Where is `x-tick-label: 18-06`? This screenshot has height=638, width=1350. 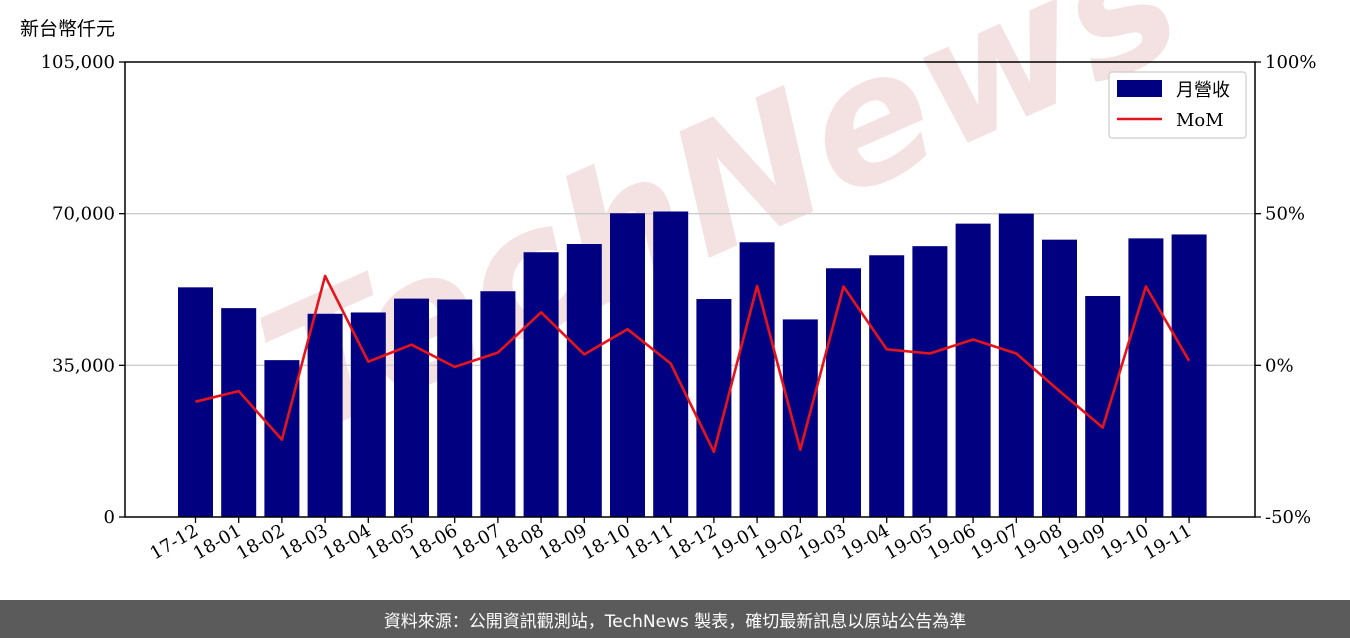
x-tick-label: 18-06 is located at coordinates (433, 542).